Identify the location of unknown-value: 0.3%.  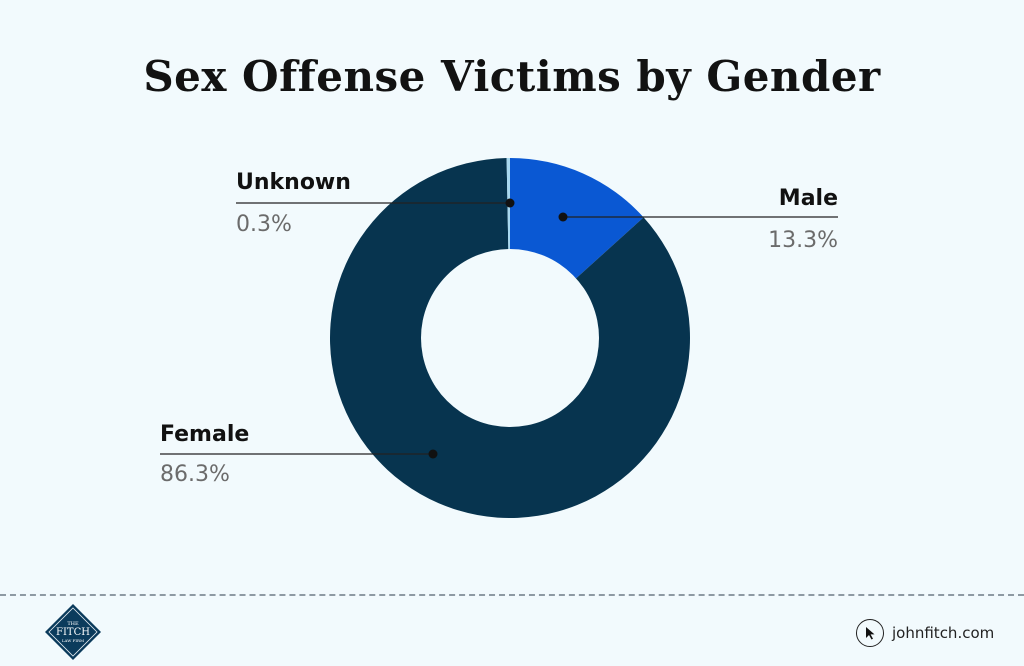
(264, 224).